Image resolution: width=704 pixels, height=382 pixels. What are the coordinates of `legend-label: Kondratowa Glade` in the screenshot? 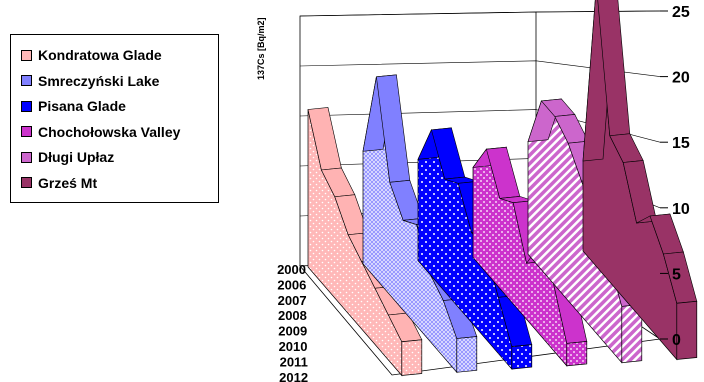 It's located at (100, 55).